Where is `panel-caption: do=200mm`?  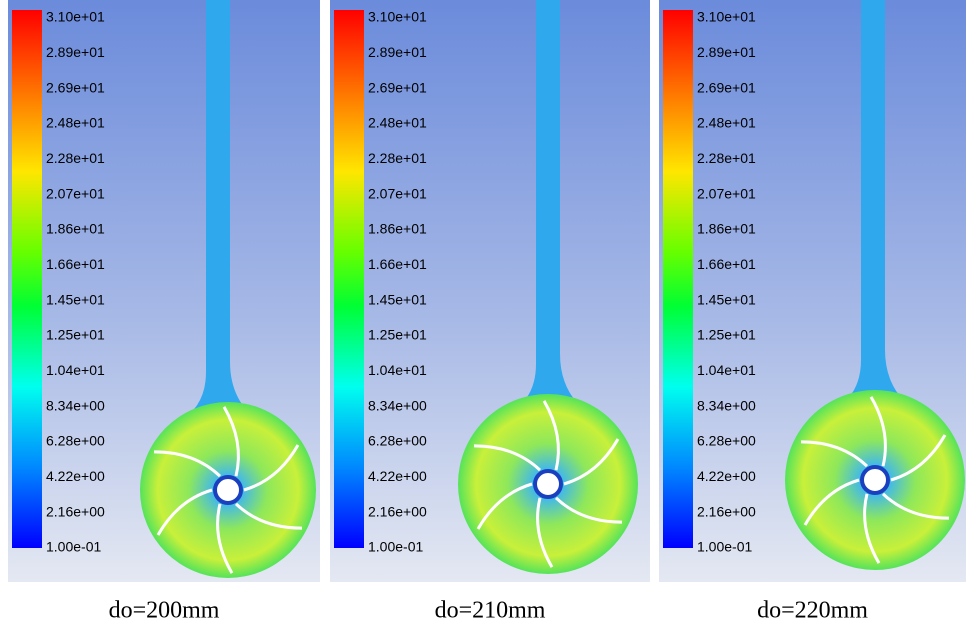
panel-caption: do=200mm is located at coordinates (164, 611).